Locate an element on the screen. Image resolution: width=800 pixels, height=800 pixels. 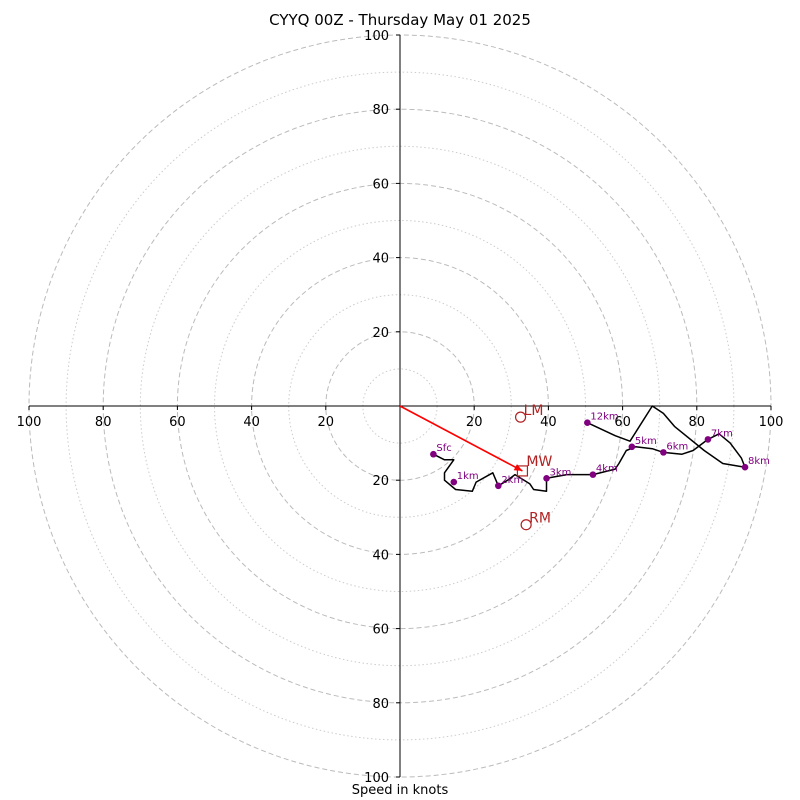
level-label: 2km is located at coordinates (512, 480).